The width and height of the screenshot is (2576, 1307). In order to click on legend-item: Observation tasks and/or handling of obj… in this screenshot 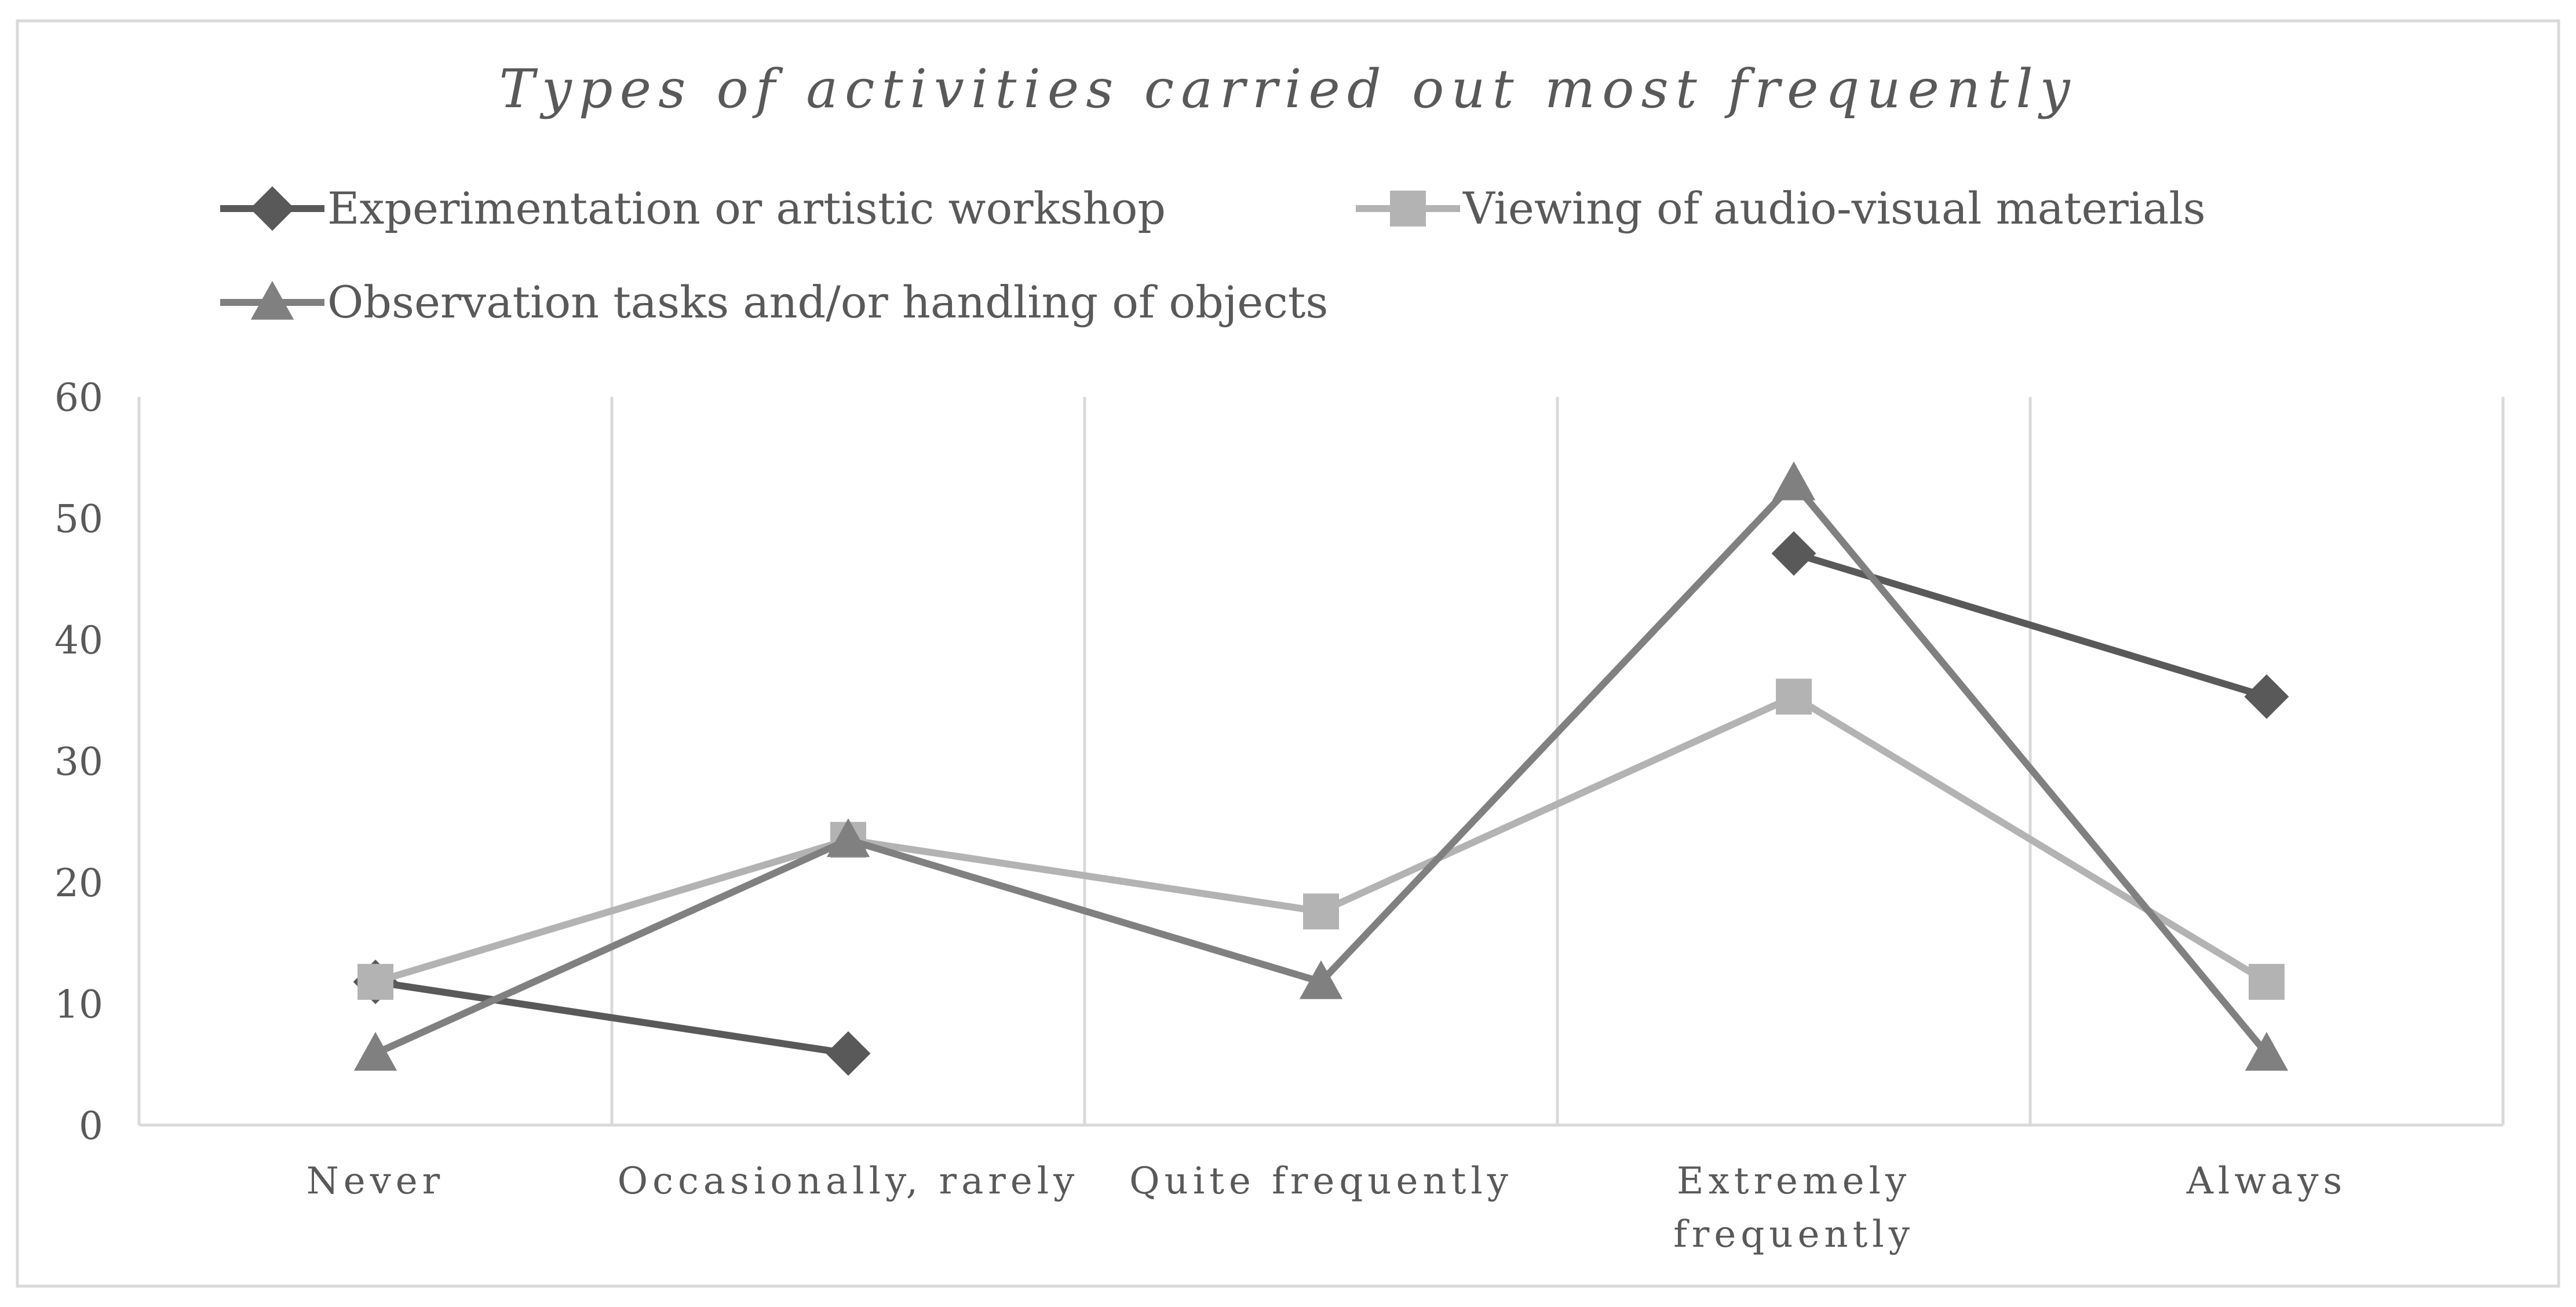, I will do `click(774, 302)`.